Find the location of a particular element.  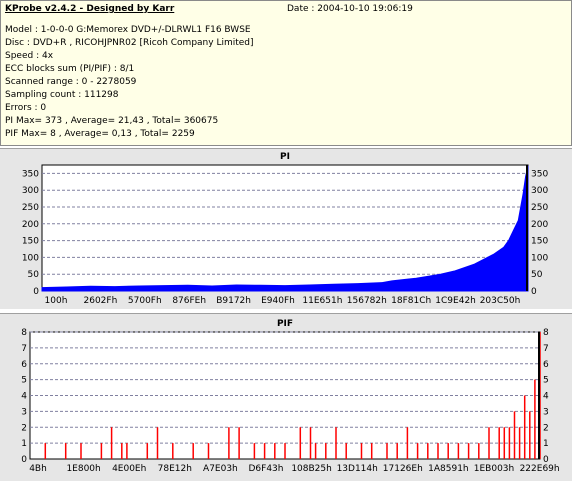

x-tick-label: 203C50h is located at coordinates (500, 301).